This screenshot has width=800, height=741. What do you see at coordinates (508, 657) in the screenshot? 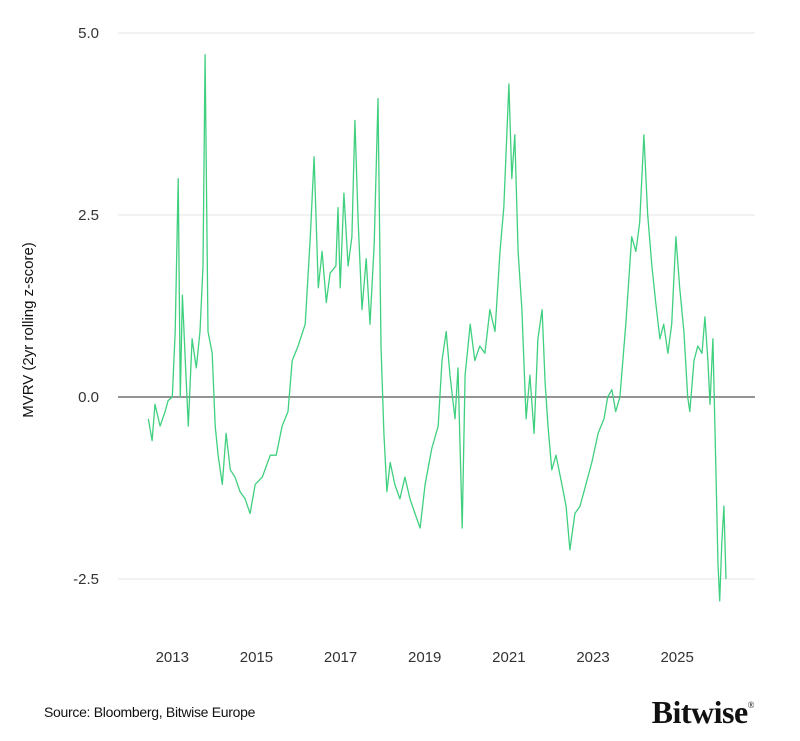
I see `x-tick-label: 2021` at bounding box center [508, 657].